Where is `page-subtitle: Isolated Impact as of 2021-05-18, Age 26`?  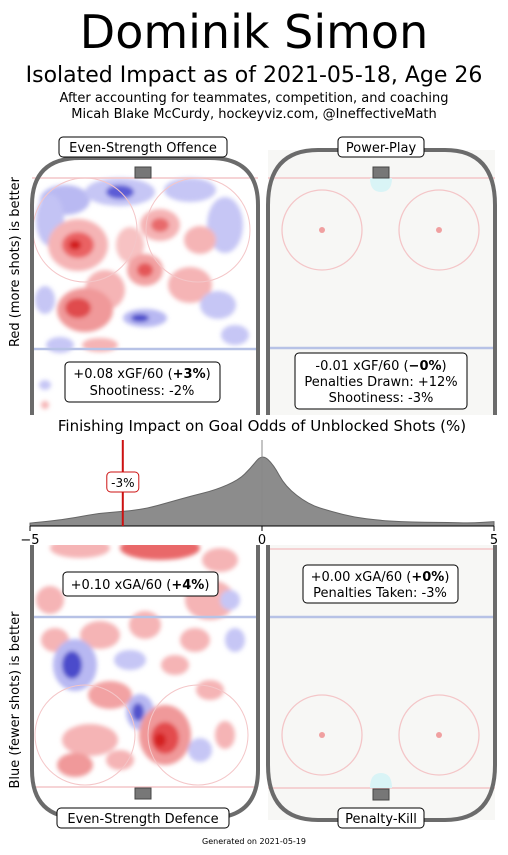 page-subtitle: Isolated Impact as of 2021-05-18, Age 26 is located at coordinates (254, 75).